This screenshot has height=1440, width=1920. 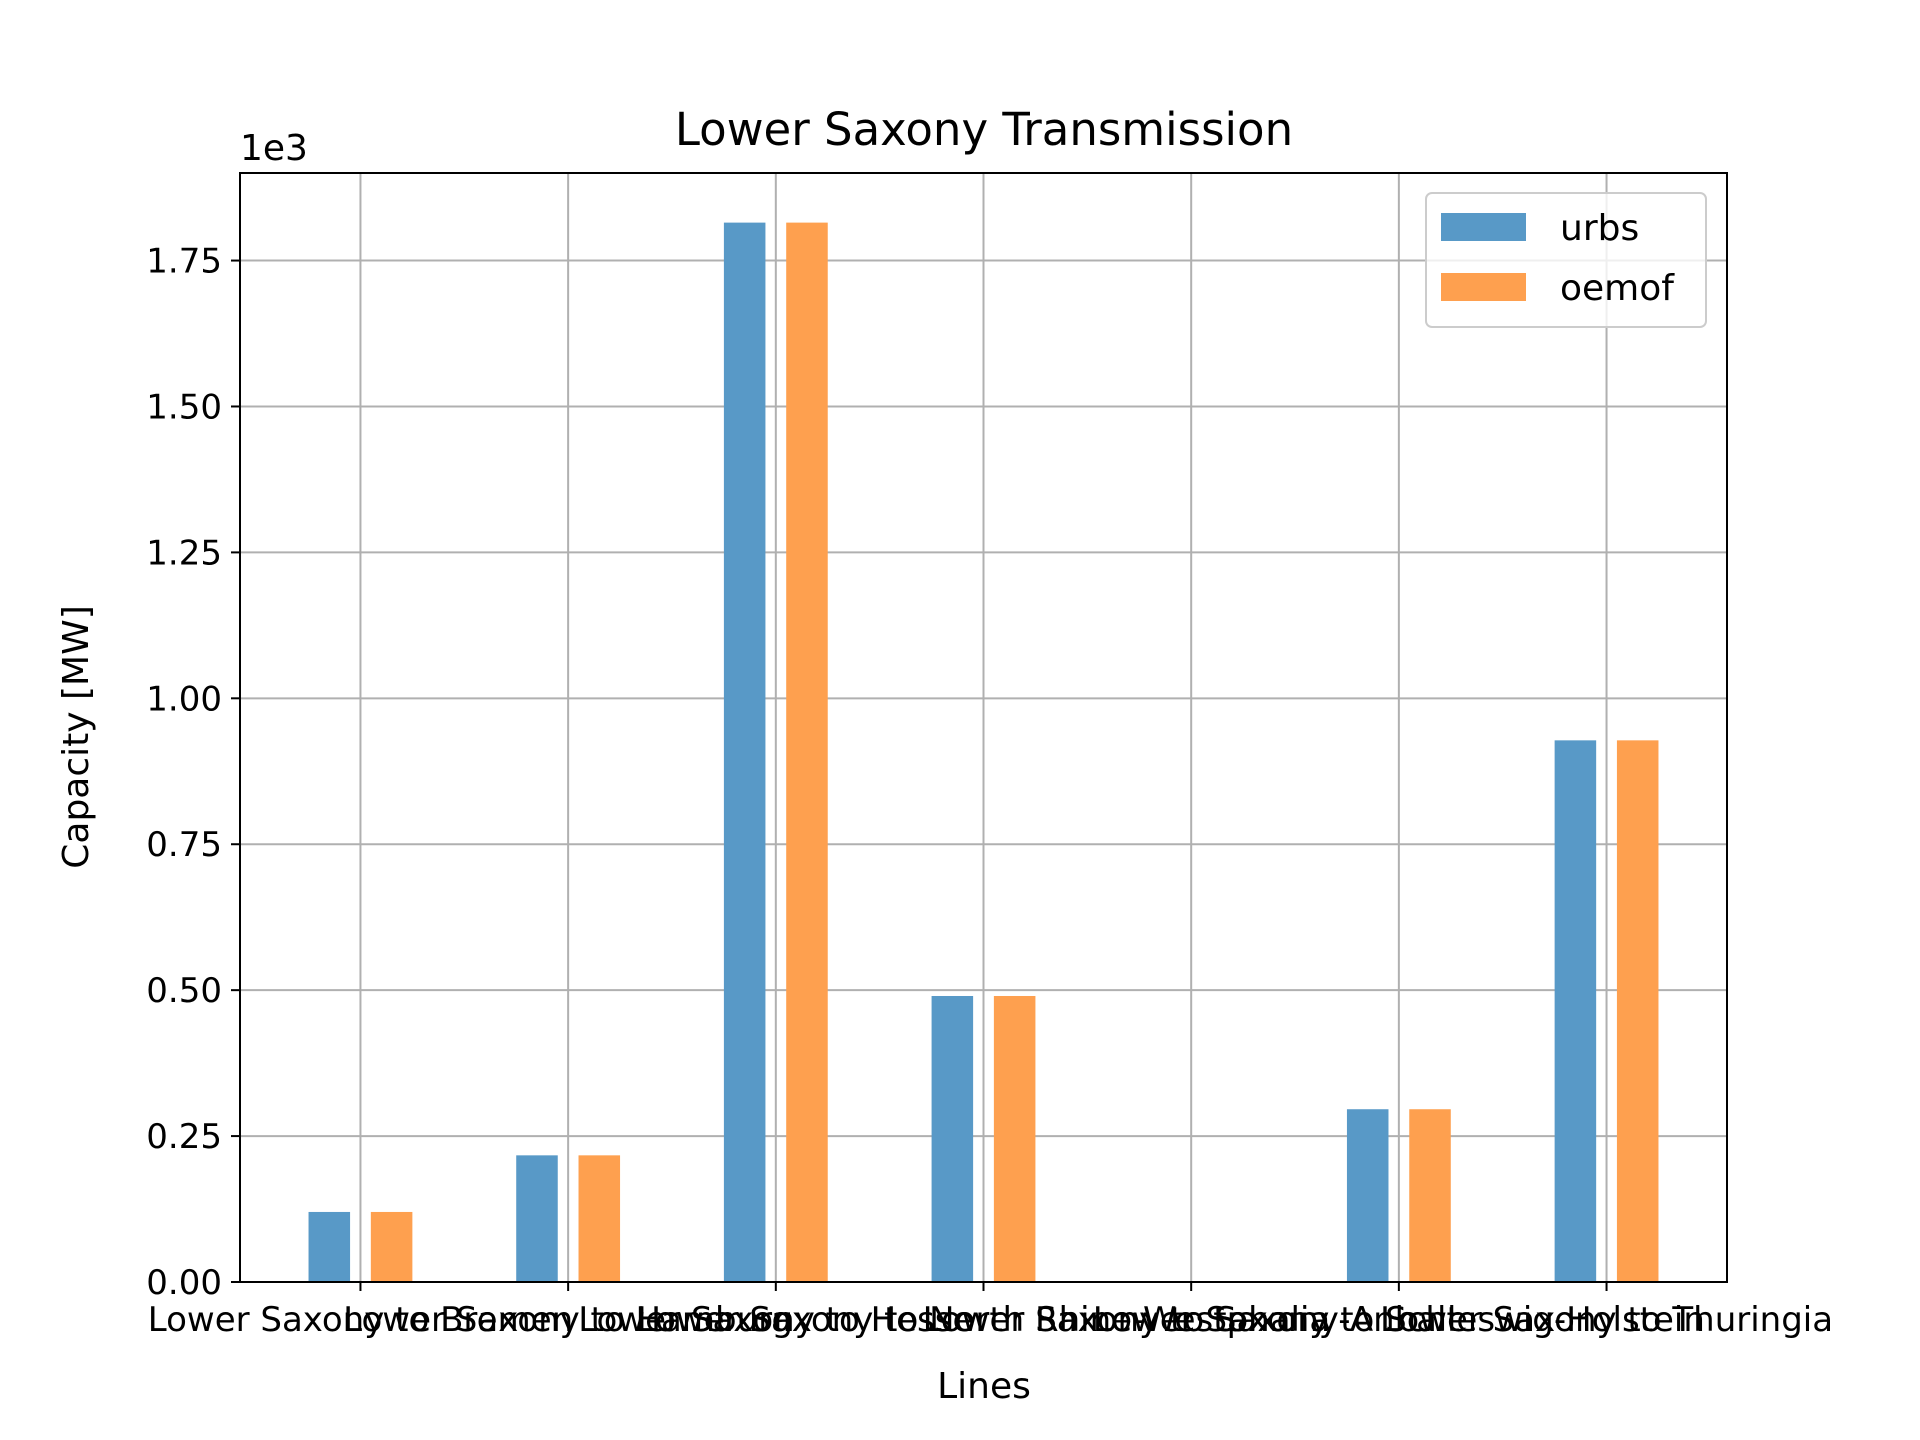 What do you see at coordinates (184, 991) in the screenshot?
I see `y-tick-label: 0.50` at bounding box center [184, 991].